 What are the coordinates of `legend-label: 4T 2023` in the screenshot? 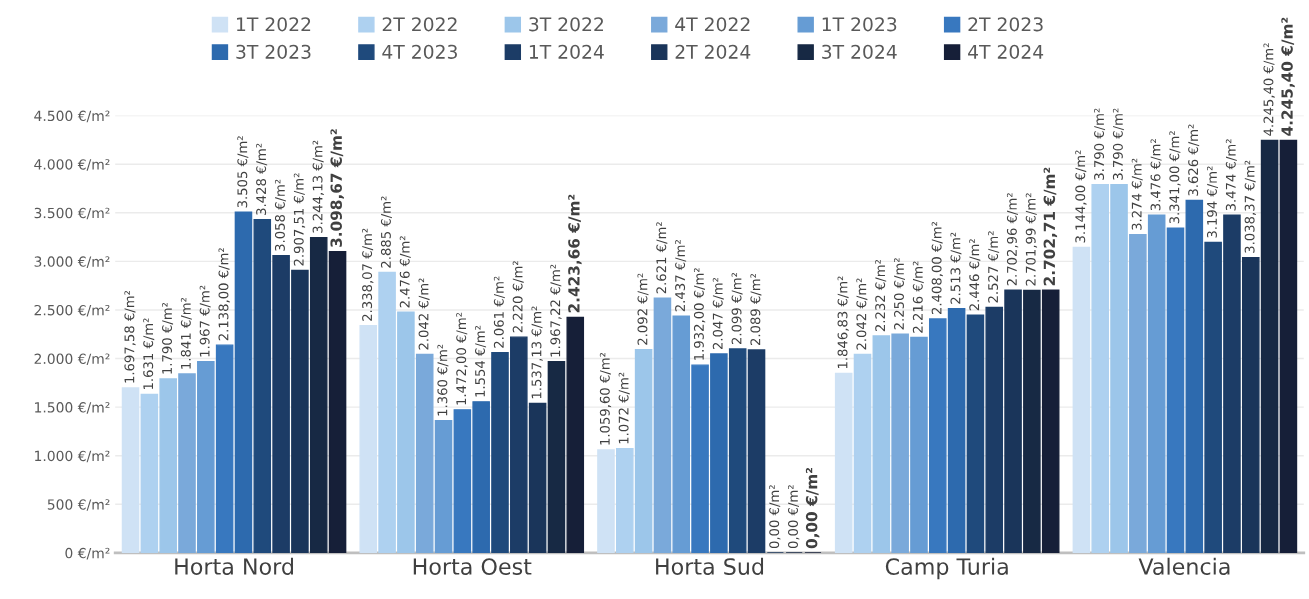 It's located at (419, 51).